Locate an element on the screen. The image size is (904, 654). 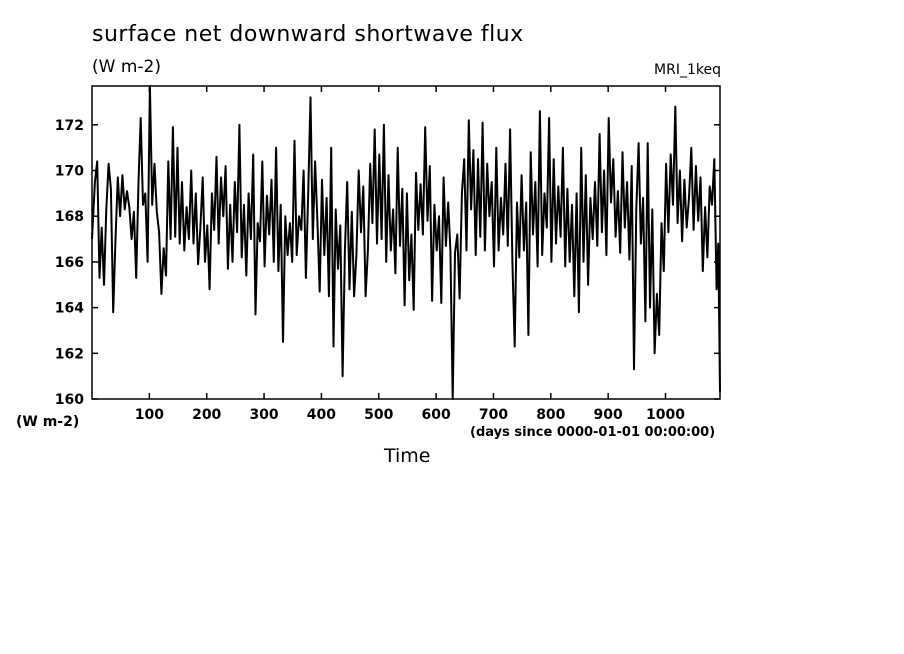
chart-units: (W m-2) is located at coordinates (126, 67).